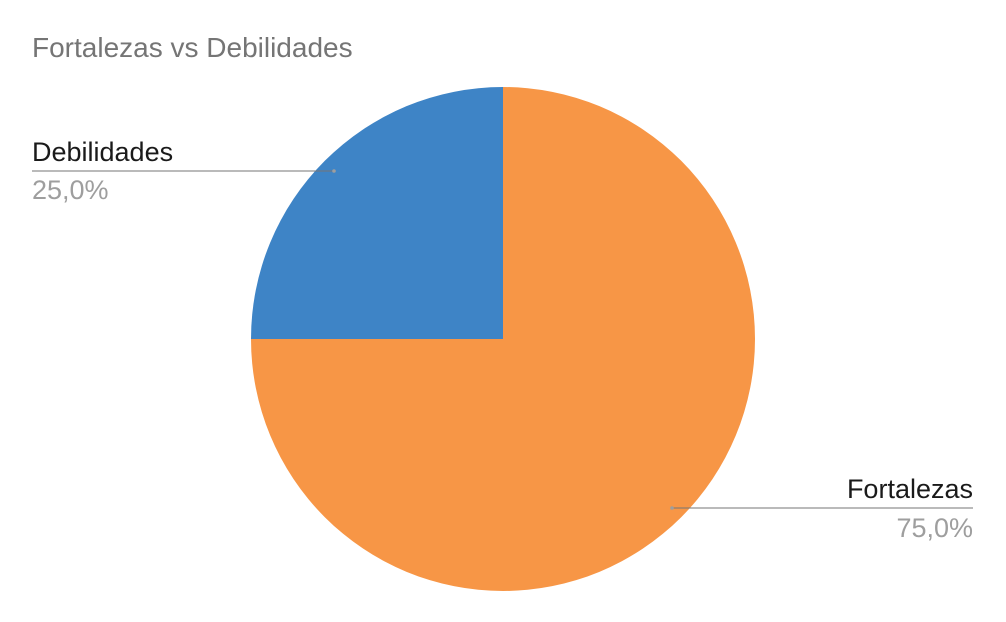 The image size is (1006, 622). Describe the element at coordinates (934, 528) in the screenshot. I see `slice-percent-fortalezas: 75,0%` at that location.